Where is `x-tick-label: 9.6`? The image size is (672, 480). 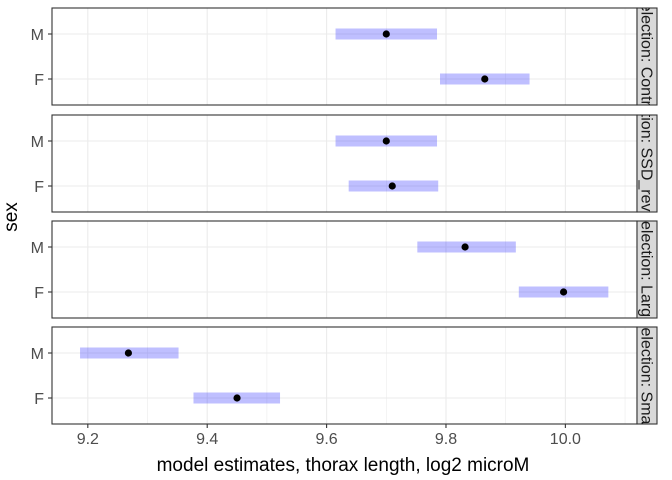
x-tick-label: 9.6 is located at coordinates (326, 439).